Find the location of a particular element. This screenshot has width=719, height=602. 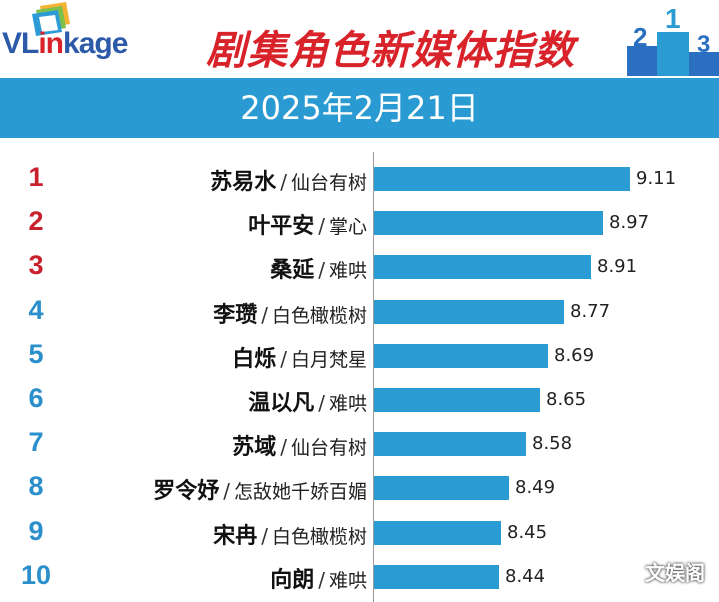

value-label: 8.44 is located at coordinates (525, 576).